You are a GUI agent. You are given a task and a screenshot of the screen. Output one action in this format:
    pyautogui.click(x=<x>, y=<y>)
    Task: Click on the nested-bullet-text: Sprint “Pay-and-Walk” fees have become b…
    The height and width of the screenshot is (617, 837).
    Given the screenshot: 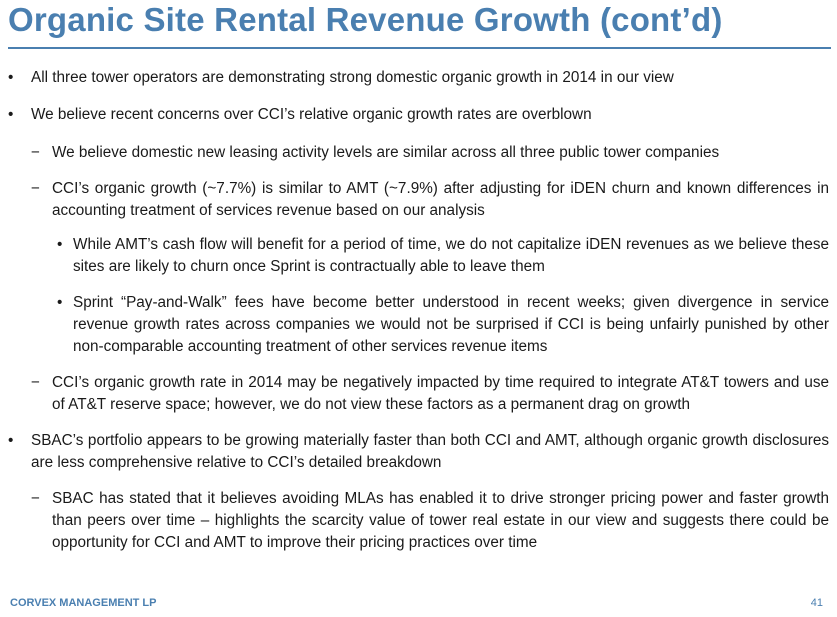 What is the action you would take?
    pyautogui.click(x=451, y=324)
    